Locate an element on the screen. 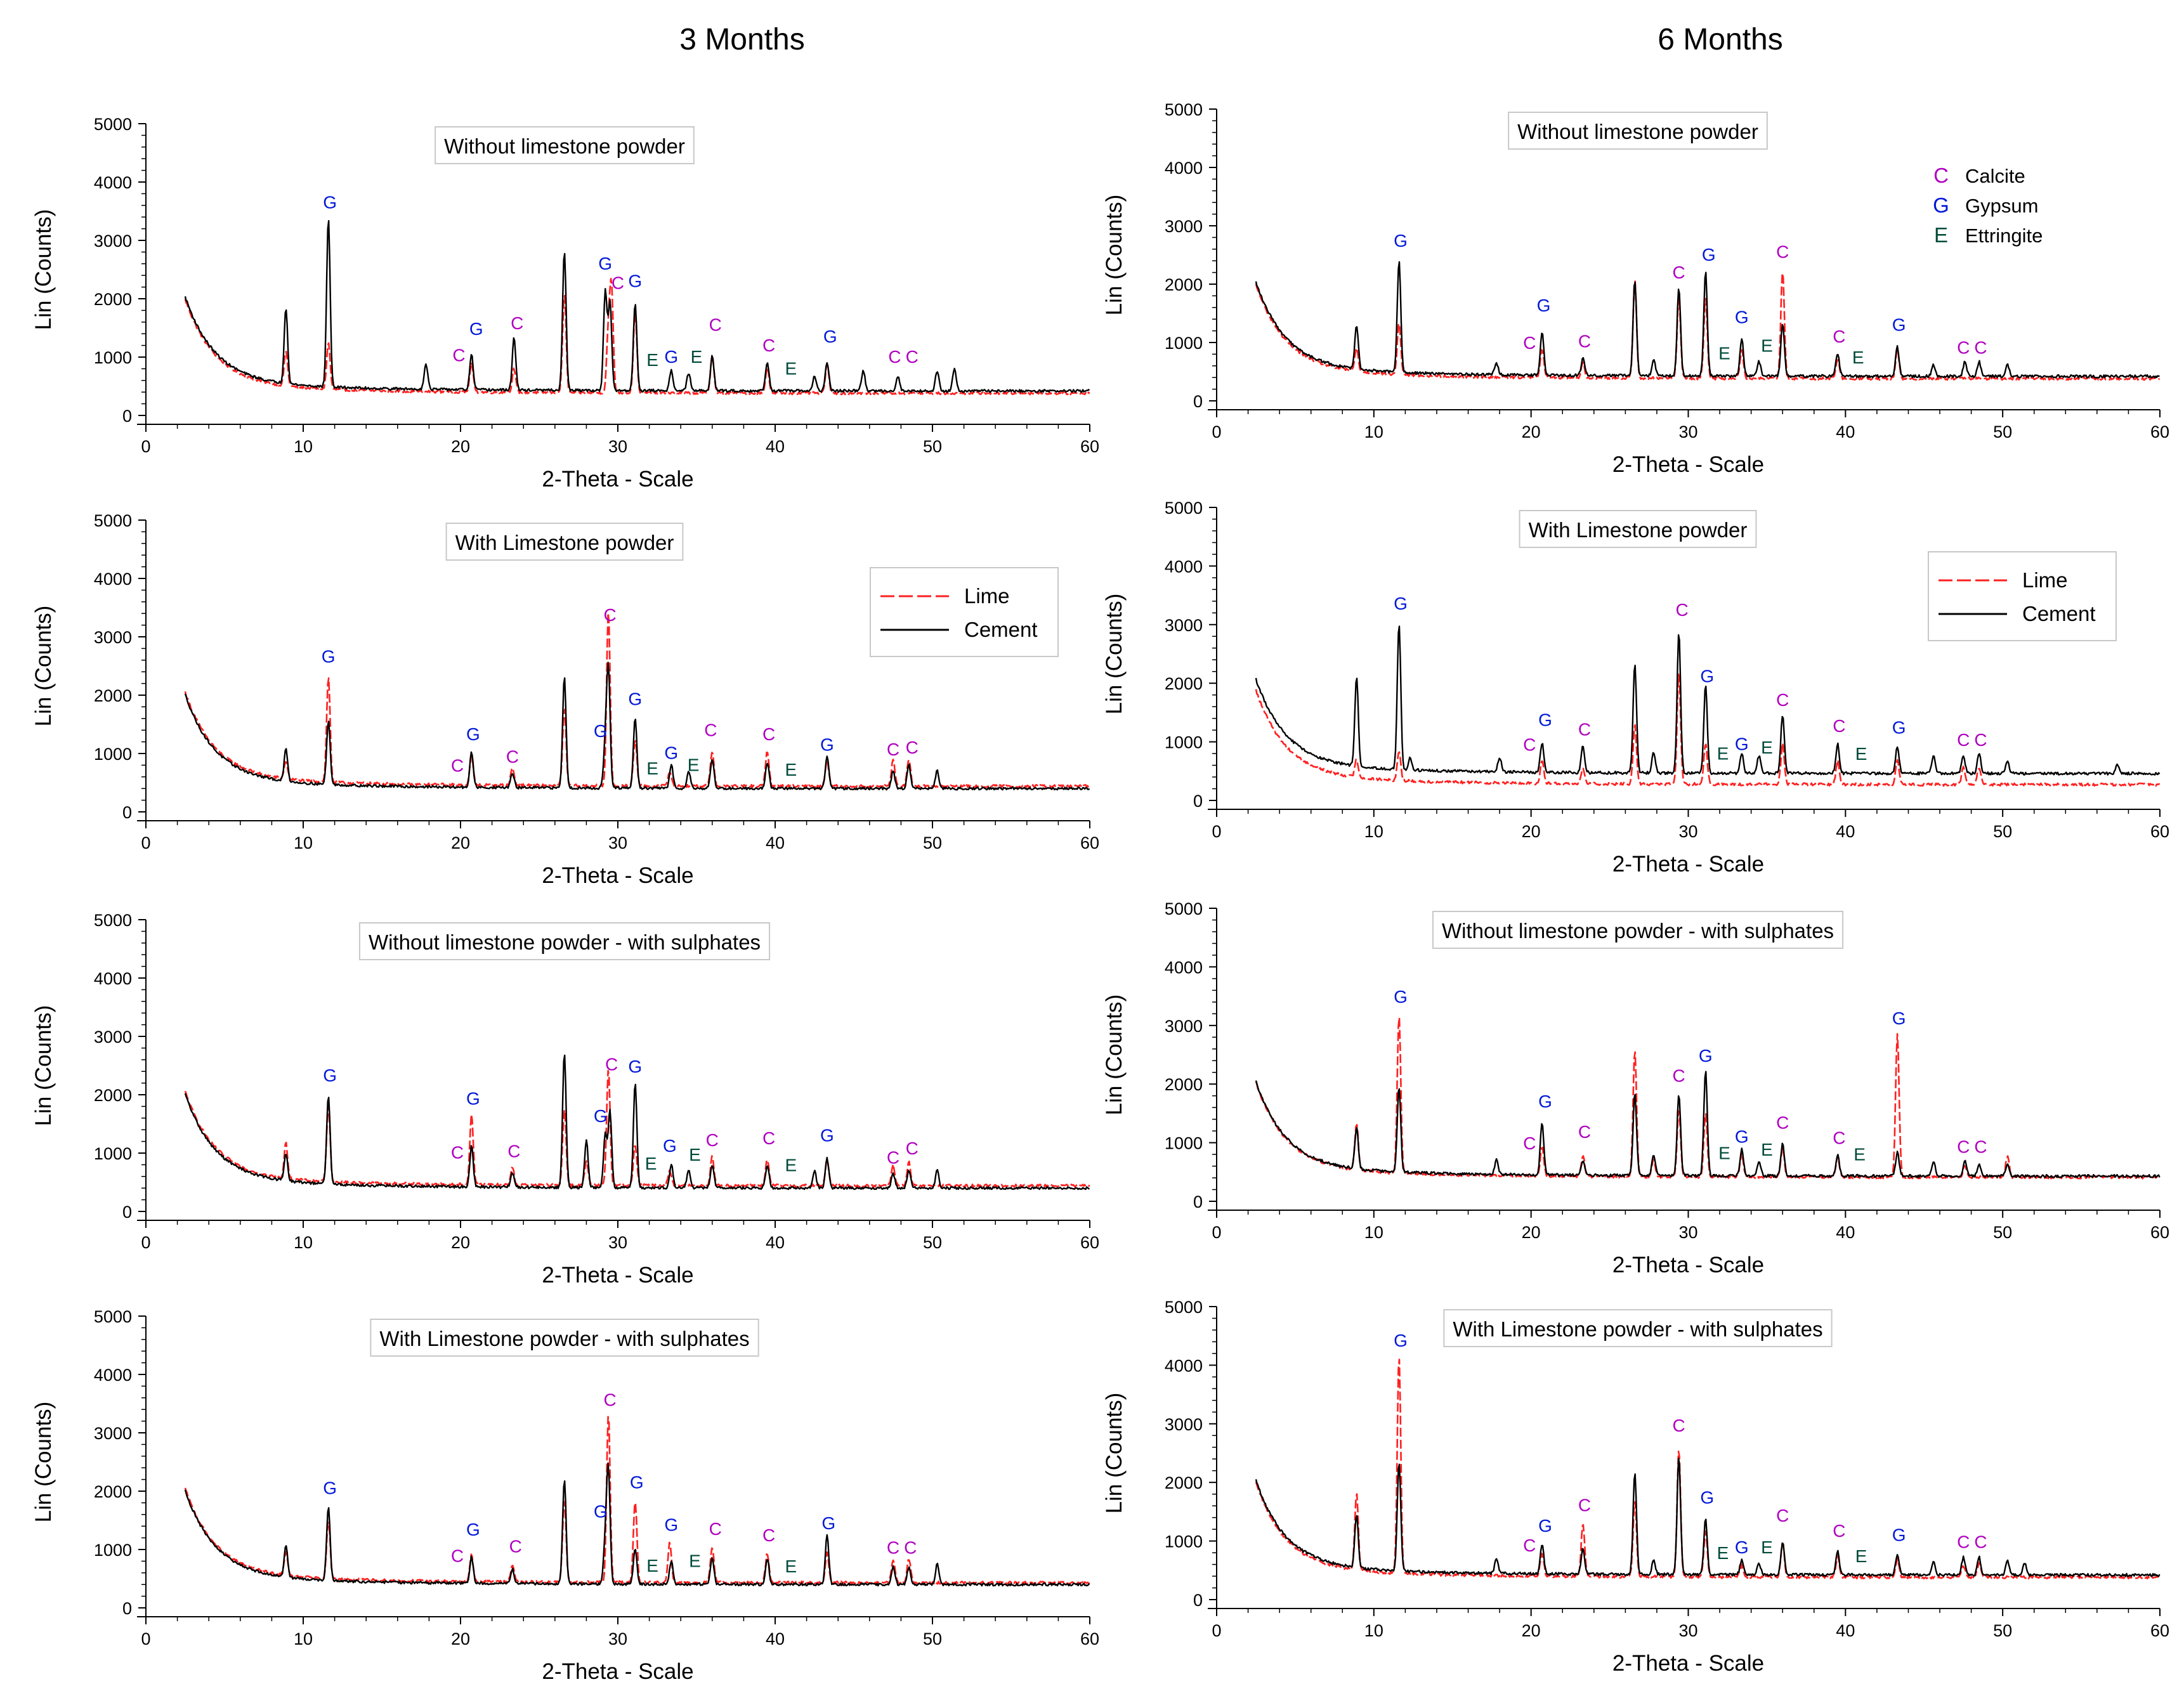  column-title-6-months: 6 Months is located at coordinates (1720, 40).